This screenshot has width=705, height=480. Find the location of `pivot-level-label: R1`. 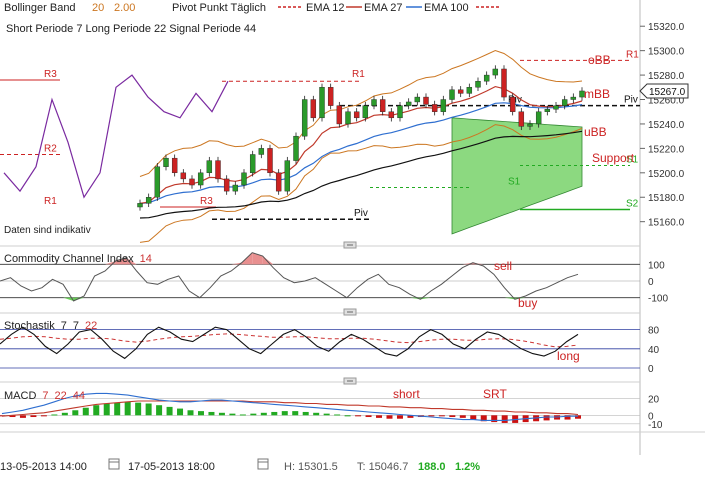

pivot-level-label: R1 is located at coordinates (358, 74).